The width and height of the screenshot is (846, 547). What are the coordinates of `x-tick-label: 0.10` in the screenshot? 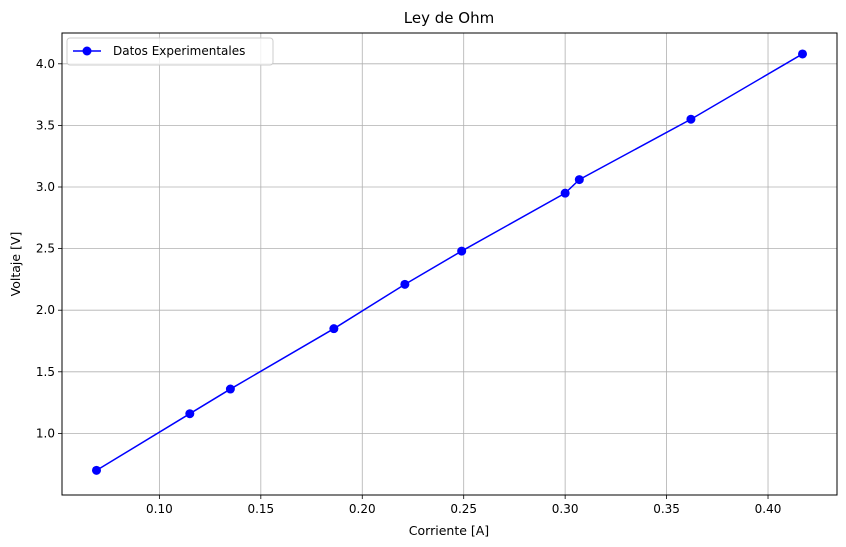 It's located at (159, 509).